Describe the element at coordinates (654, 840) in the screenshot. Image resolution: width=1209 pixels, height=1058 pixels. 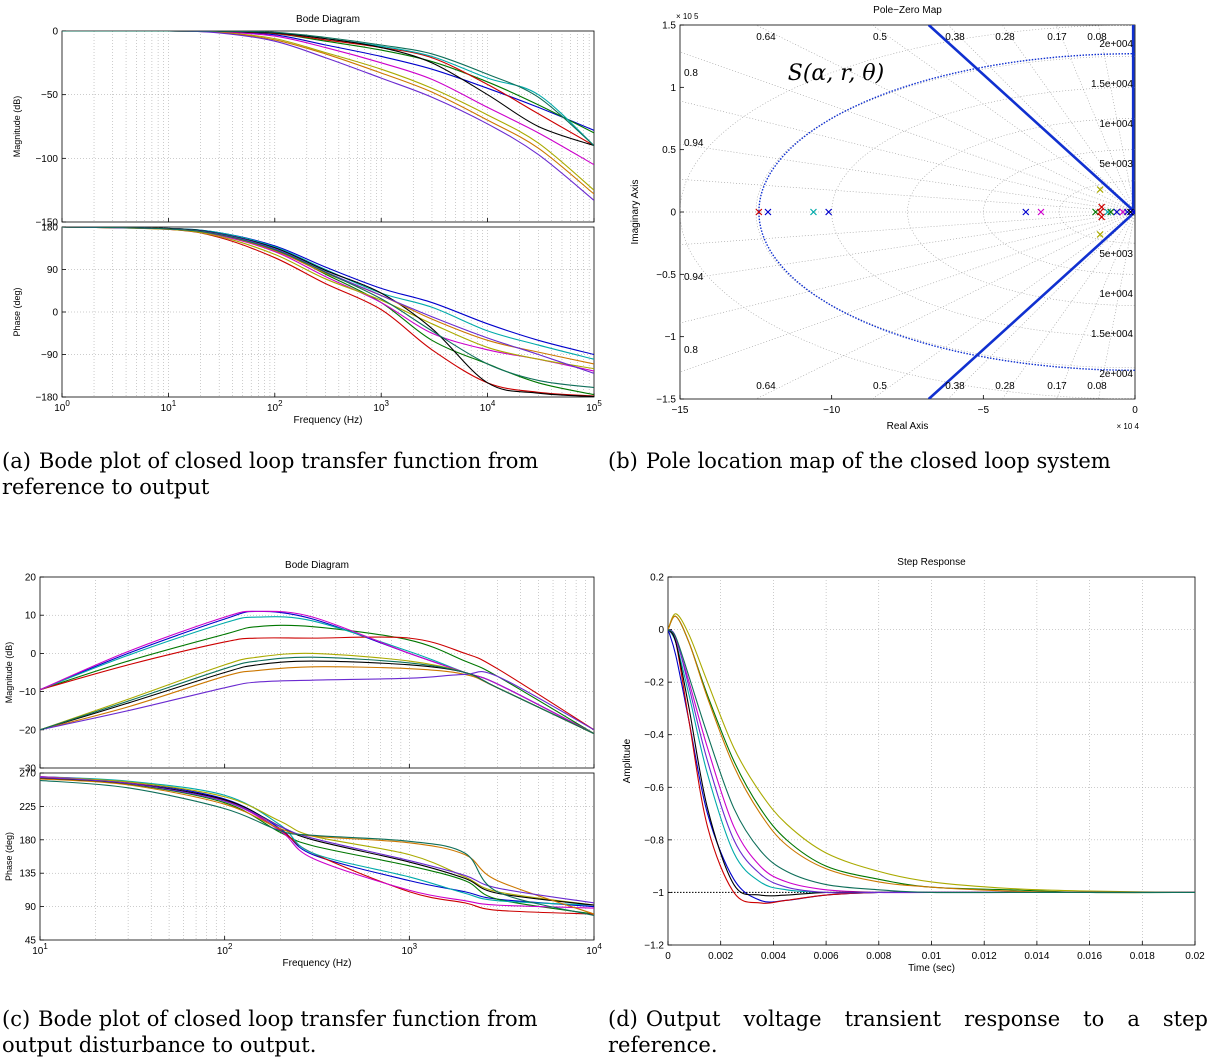
I see `chart-d-ytick-label: −0.8` at that location.